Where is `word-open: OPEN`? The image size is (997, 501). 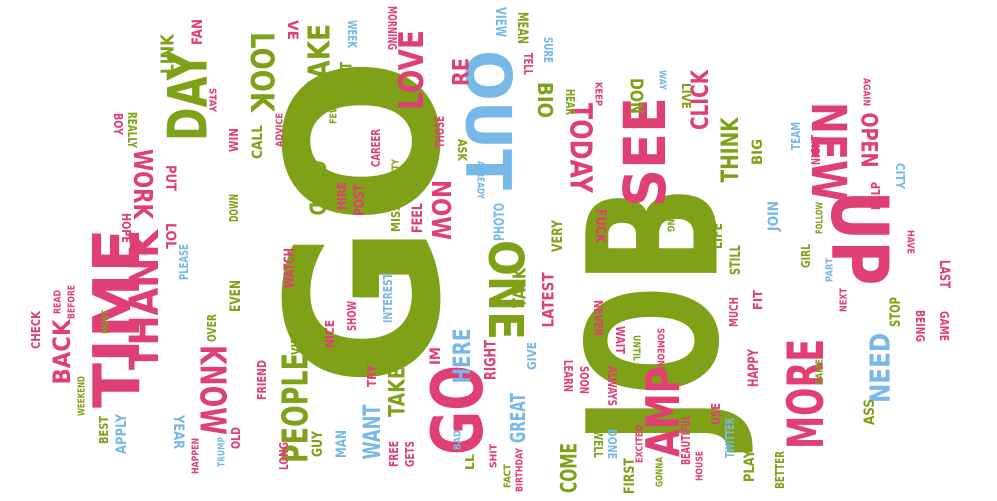 word-open: OPEN is located at coordinates (868, 140).